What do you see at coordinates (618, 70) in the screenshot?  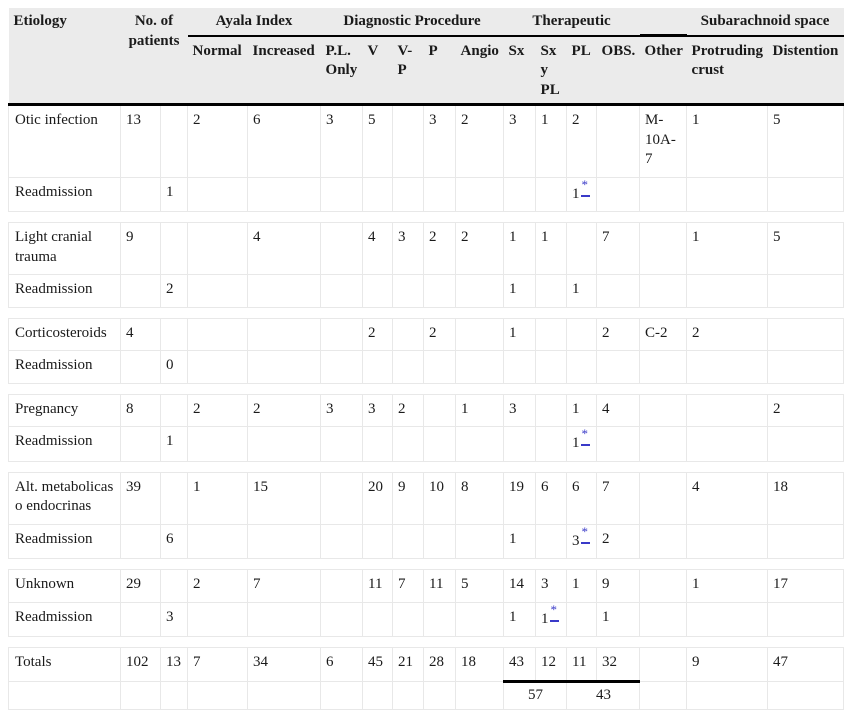 I see `col-header-obs: OBS.` at bounding box center [618, 70].